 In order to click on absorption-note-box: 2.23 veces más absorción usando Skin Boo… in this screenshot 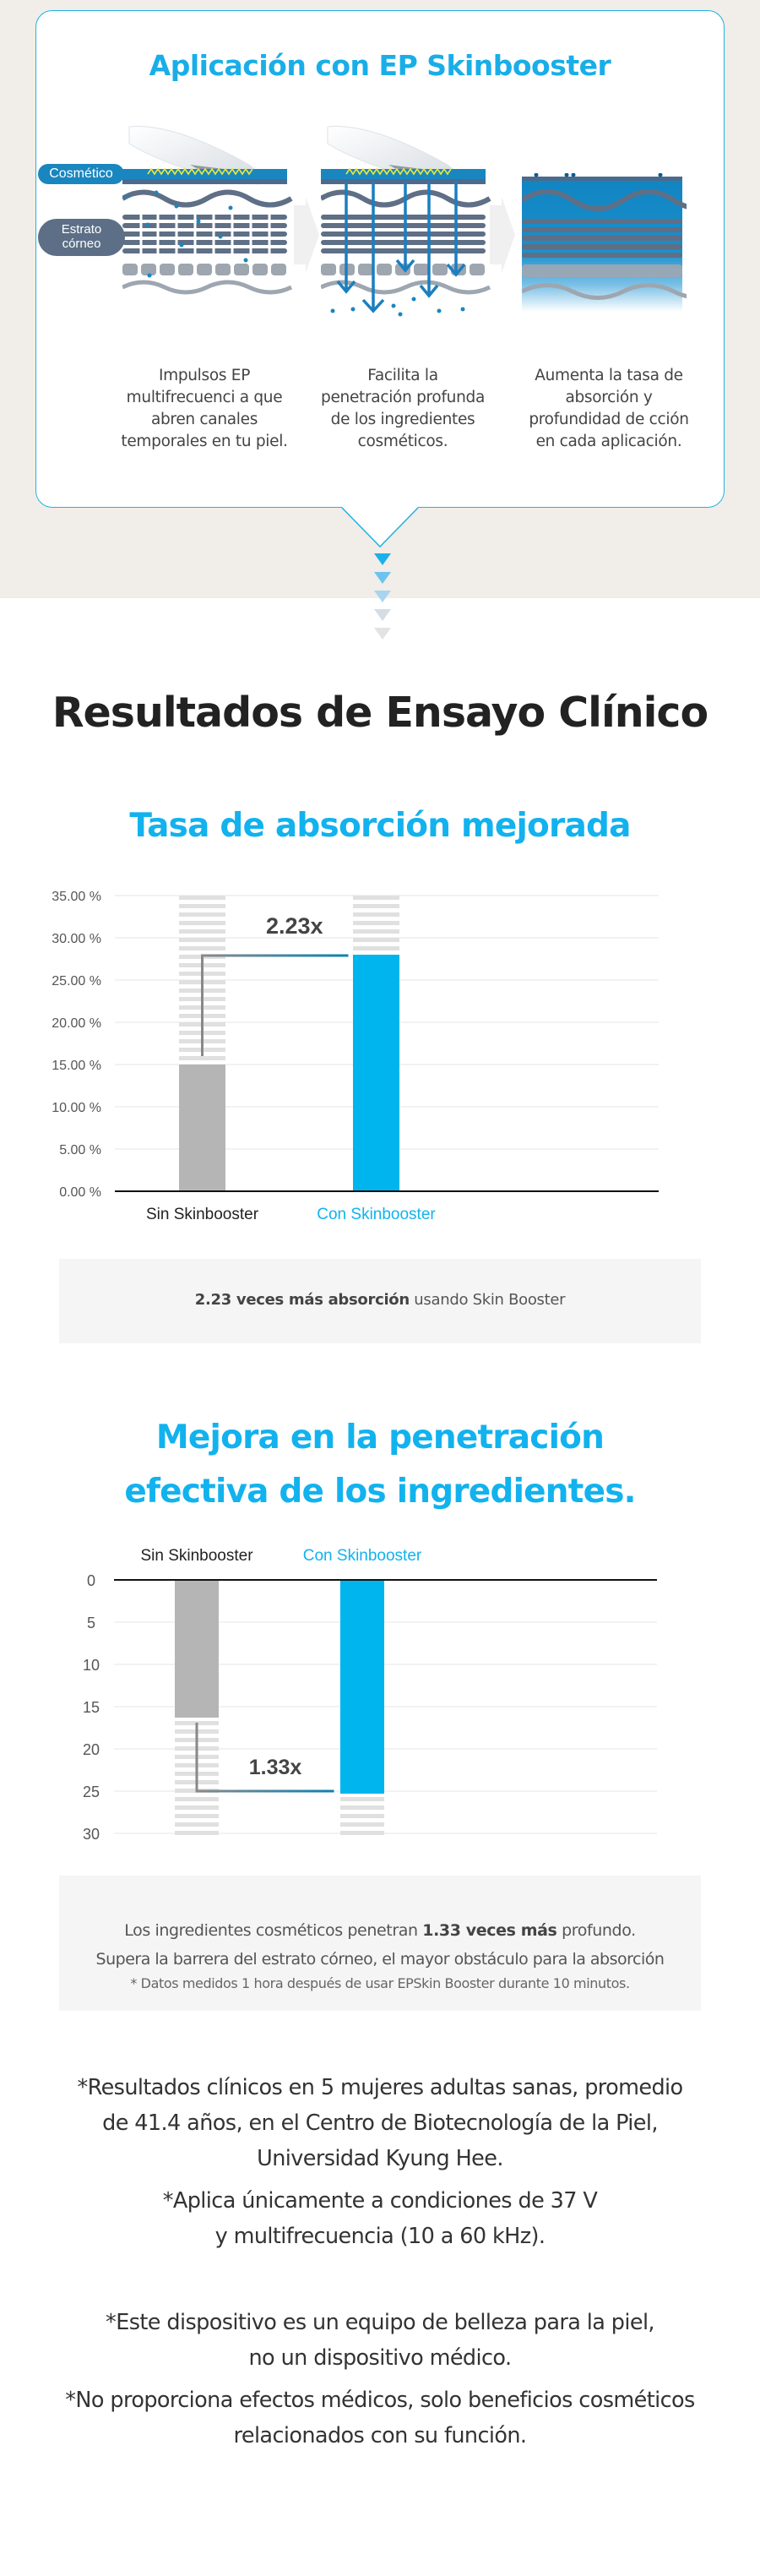, I will do `click(380, 1301)`.